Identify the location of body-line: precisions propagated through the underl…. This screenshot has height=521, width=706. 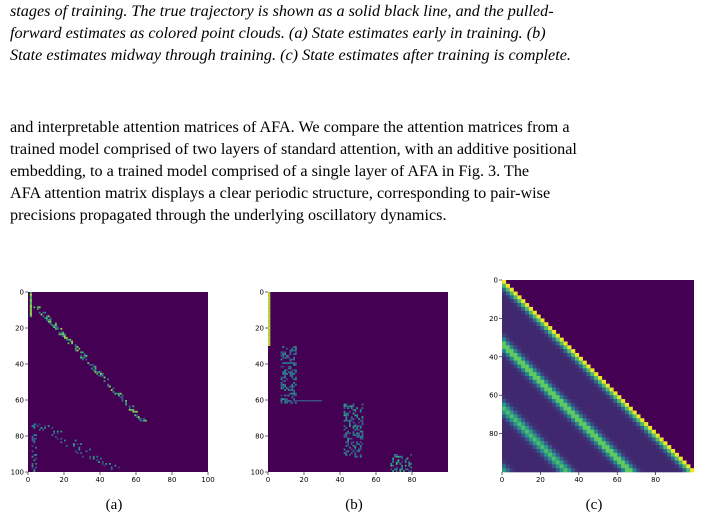
(228, 215).